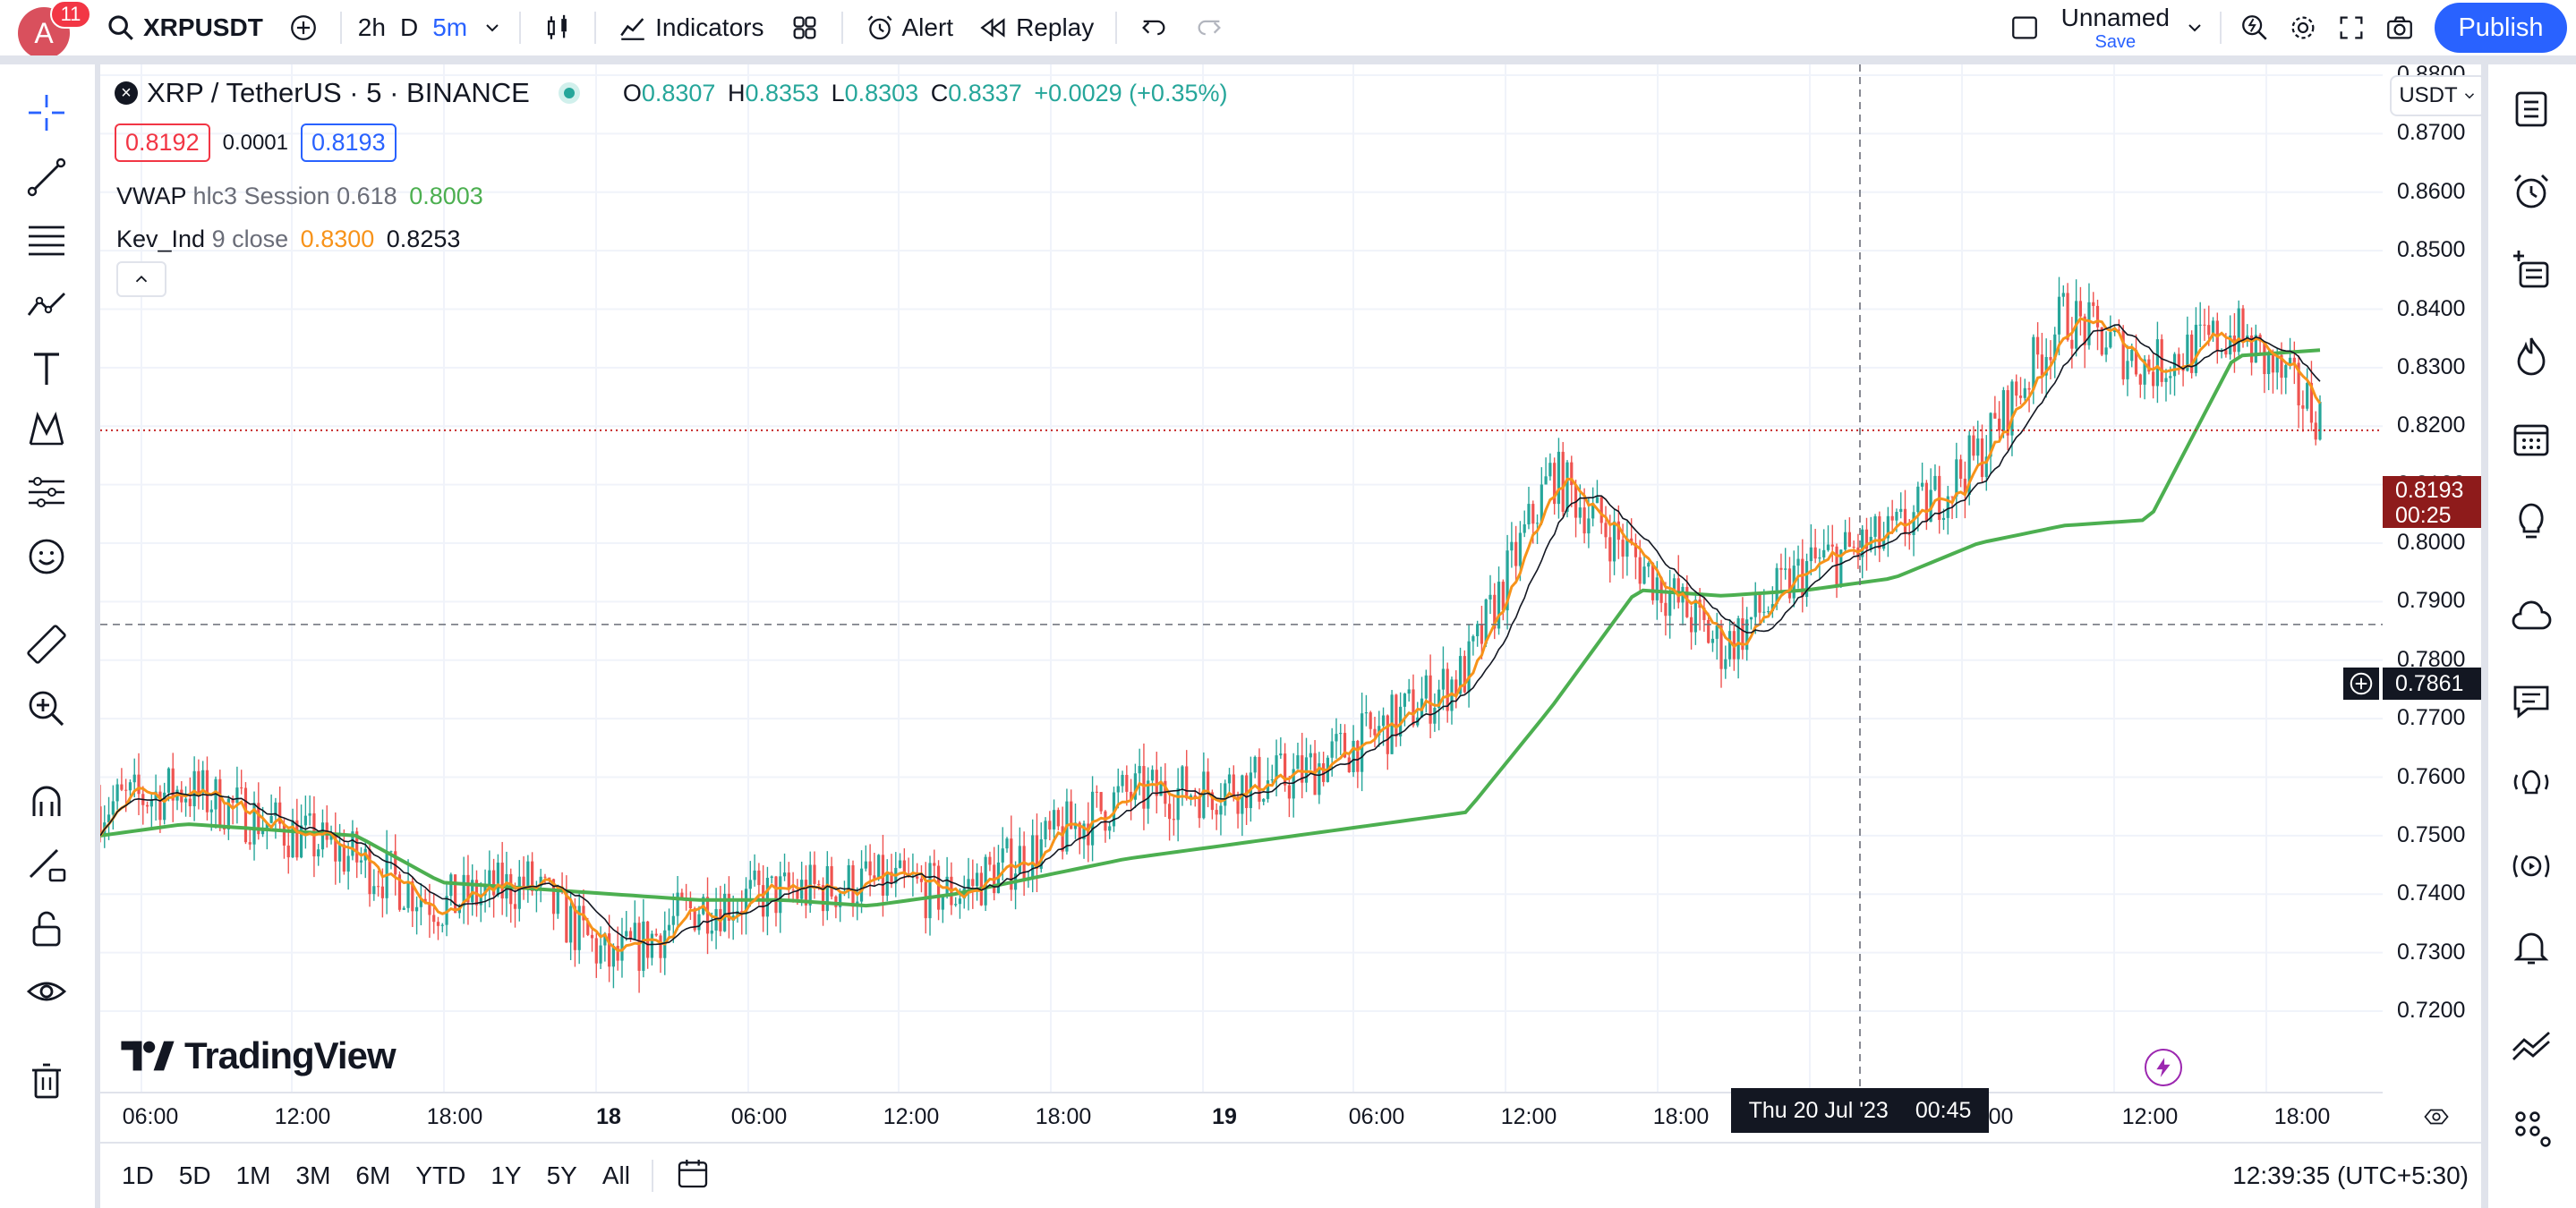  I want to click on object-tree-button, so click(2531, 270).